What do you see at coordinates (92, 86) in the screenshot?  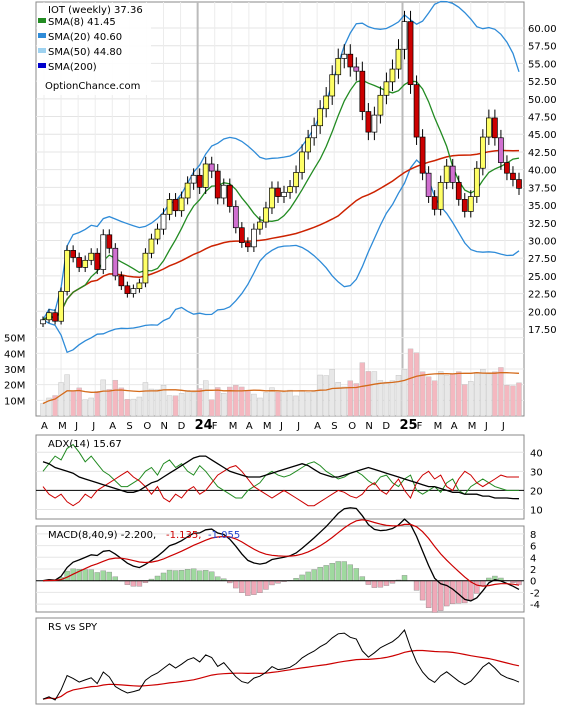 I see `watermark-text: OptionChance.com` at bounding box center [92, 86].